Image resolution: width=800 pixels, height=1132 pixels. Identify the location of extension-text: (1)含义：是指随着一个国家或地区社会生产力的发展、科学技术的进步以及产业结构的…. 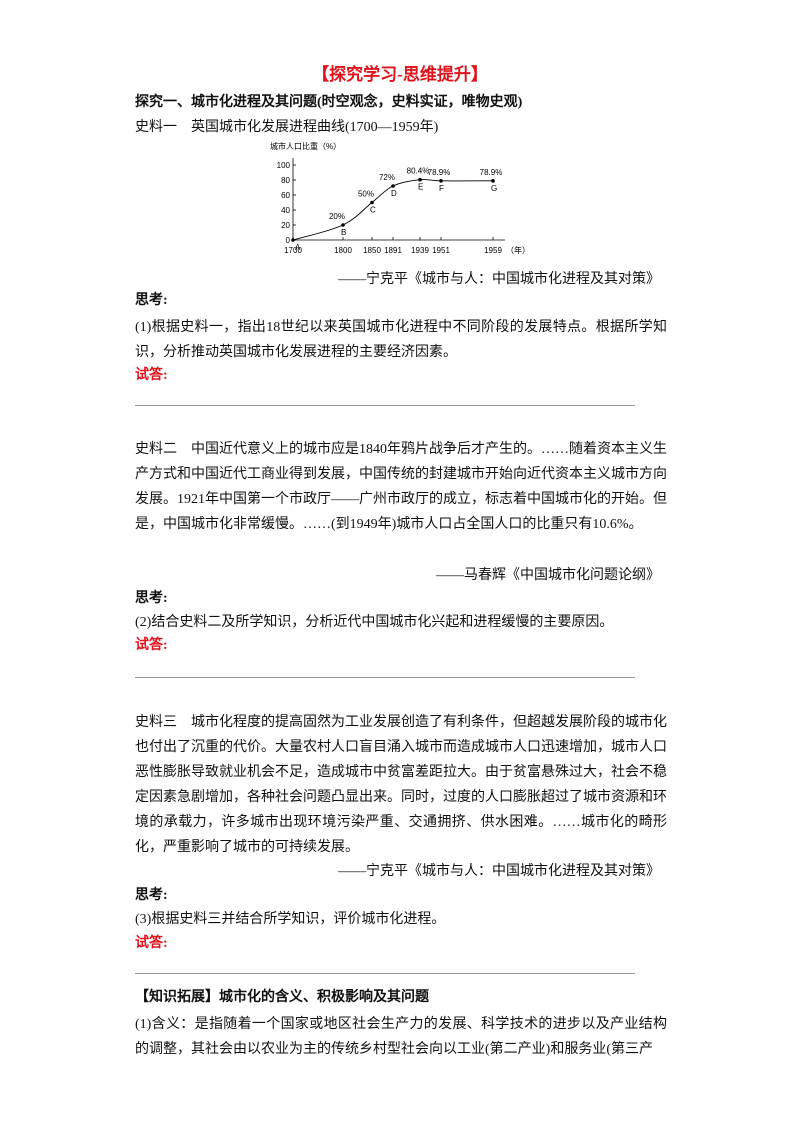
(401, 1037).